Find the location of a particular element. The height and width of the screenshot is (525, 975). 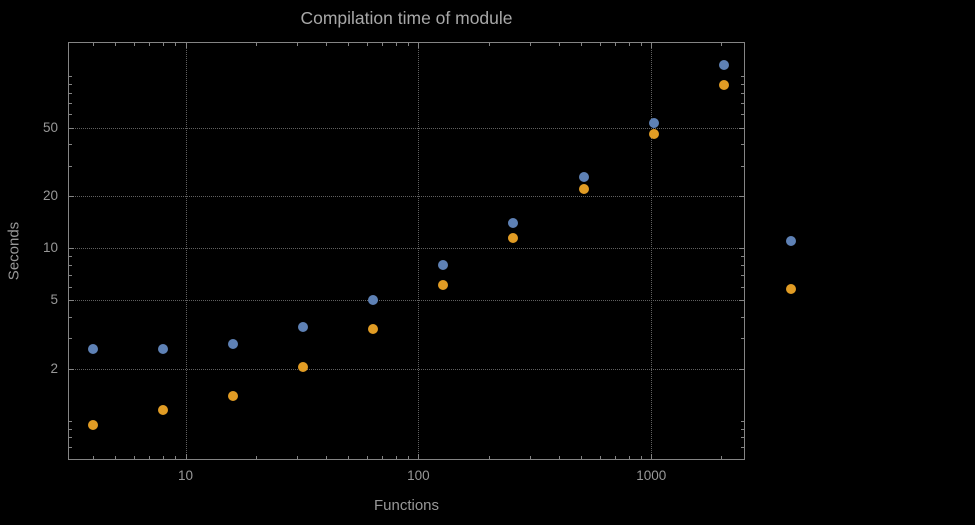

y-tick-label: 10 is located at coordinates (50, 248).